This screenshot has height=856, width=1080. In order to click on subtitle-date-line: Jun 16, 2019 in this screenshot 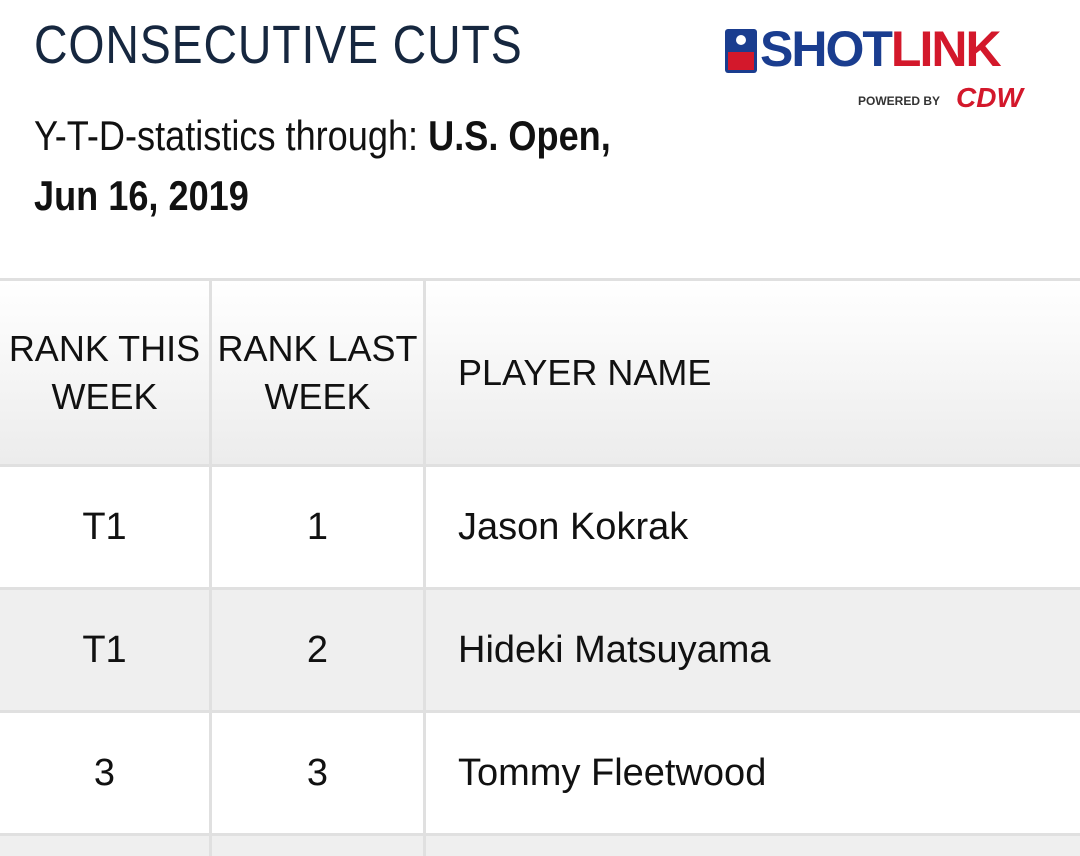, I will do `click(141, 196)`.